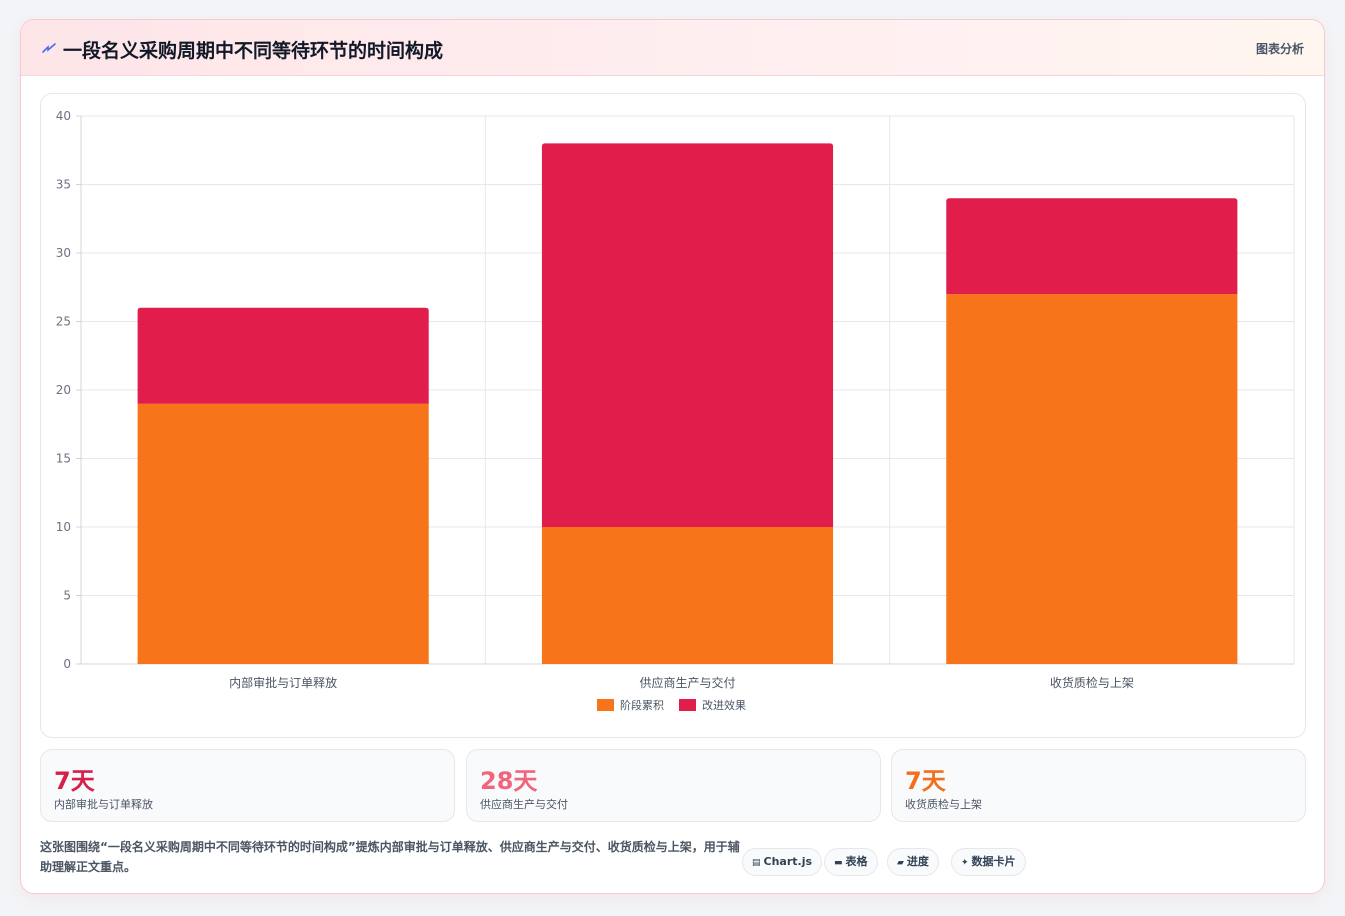 The image size is (1345, 916). What do you see at coordinates (63, 185) in the screenshot?
I see `y-tick-label: 35` at bounding box center [63, 185].